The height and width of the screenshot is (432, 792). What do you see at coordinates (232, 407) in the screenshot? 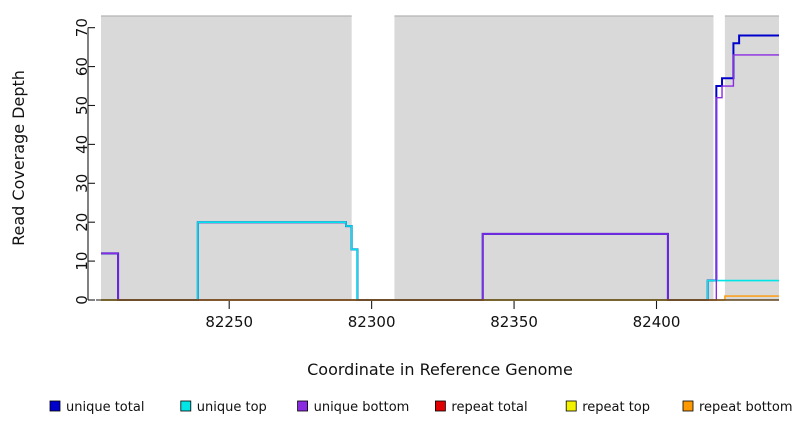
I see `legend-item-label: unique top` at bounding box center [232, 407].